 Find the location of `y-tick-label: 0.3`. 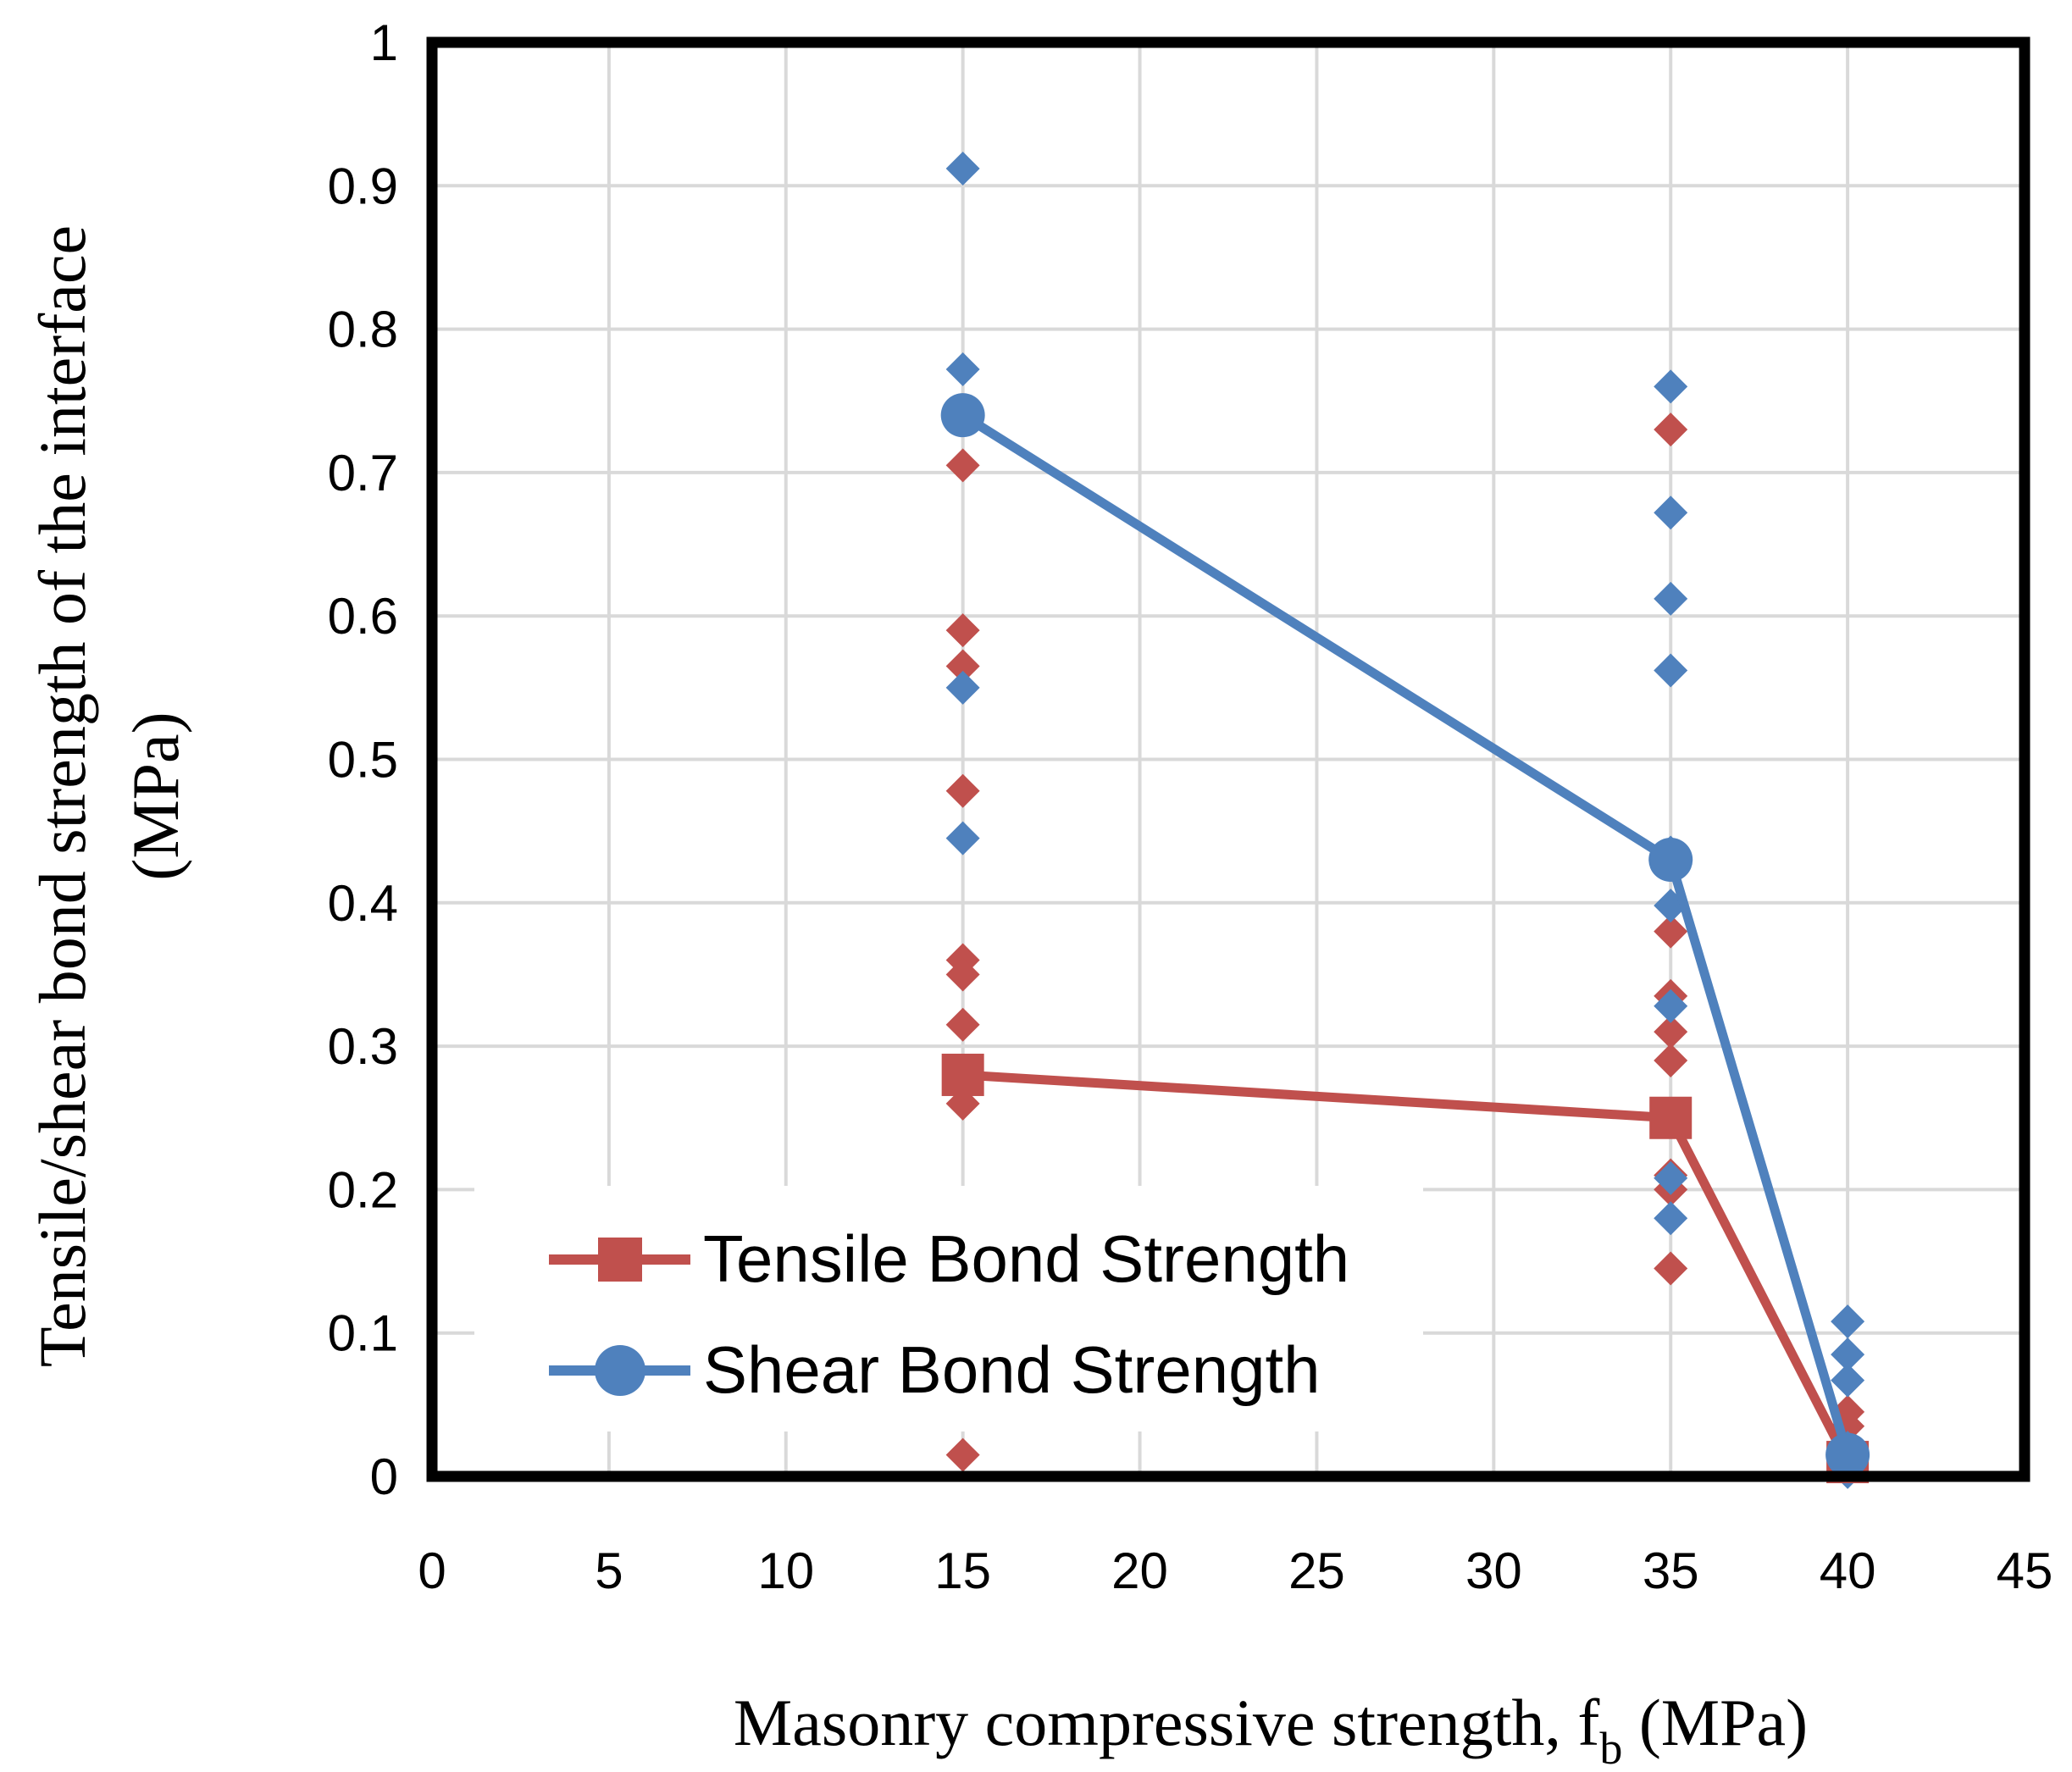

y-tick-label: 0.3 is located at coordinates (363, 1046).